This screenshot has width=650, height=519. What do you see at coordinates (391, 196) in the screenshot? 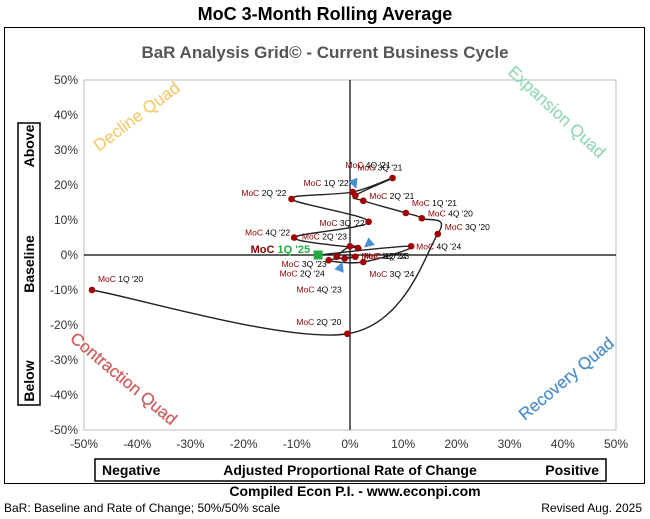
I see `point-label: MoC 2Q '21` at bounding box center [391, 196].